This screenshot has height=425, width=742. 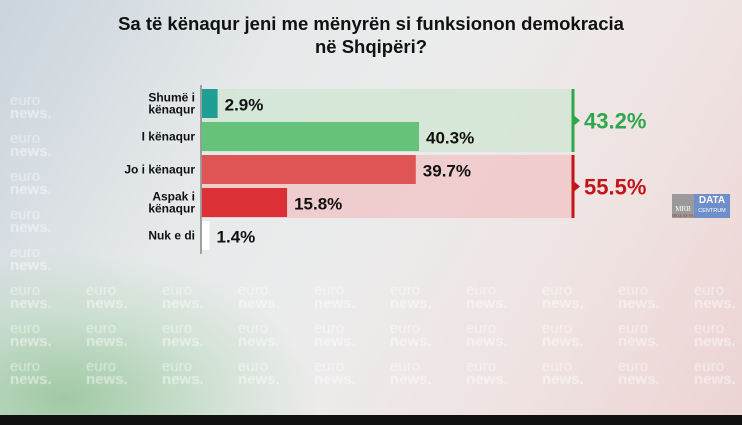 I want to click on value-label: 40.3%, so click(x=450, y=138).